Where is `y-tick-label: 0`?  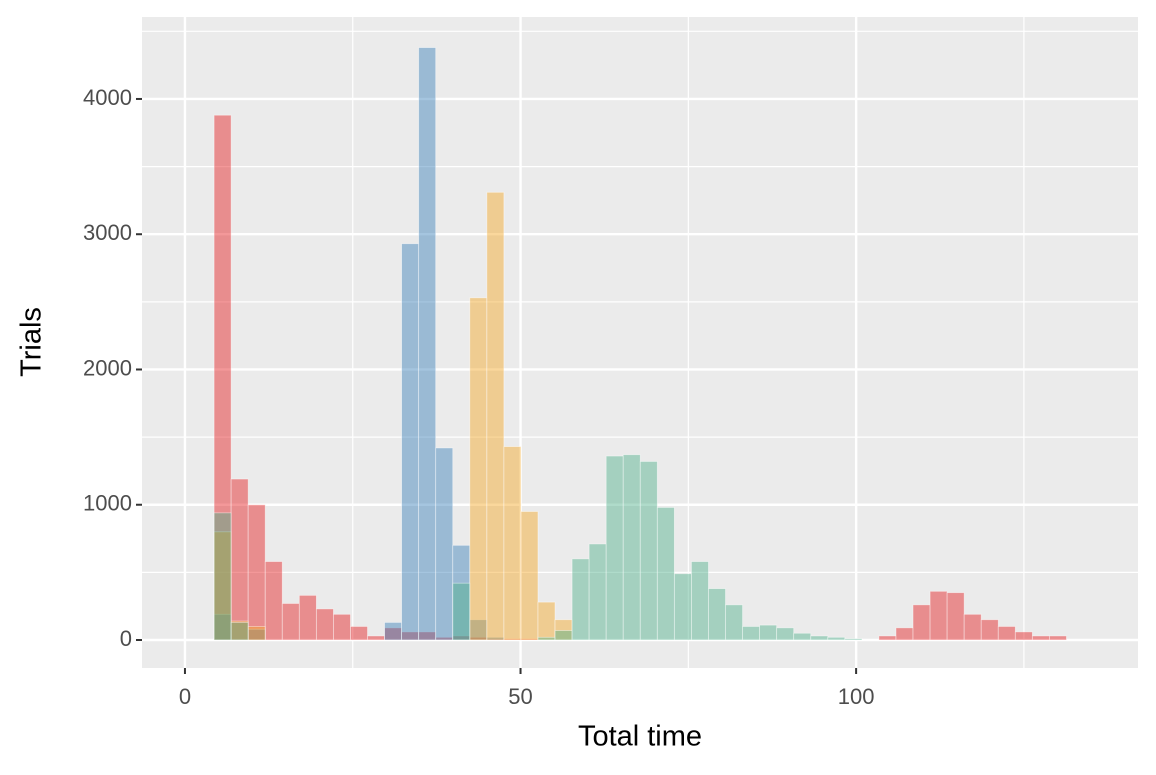
y-tick-label: 0 is located at coordinates (126, 638).